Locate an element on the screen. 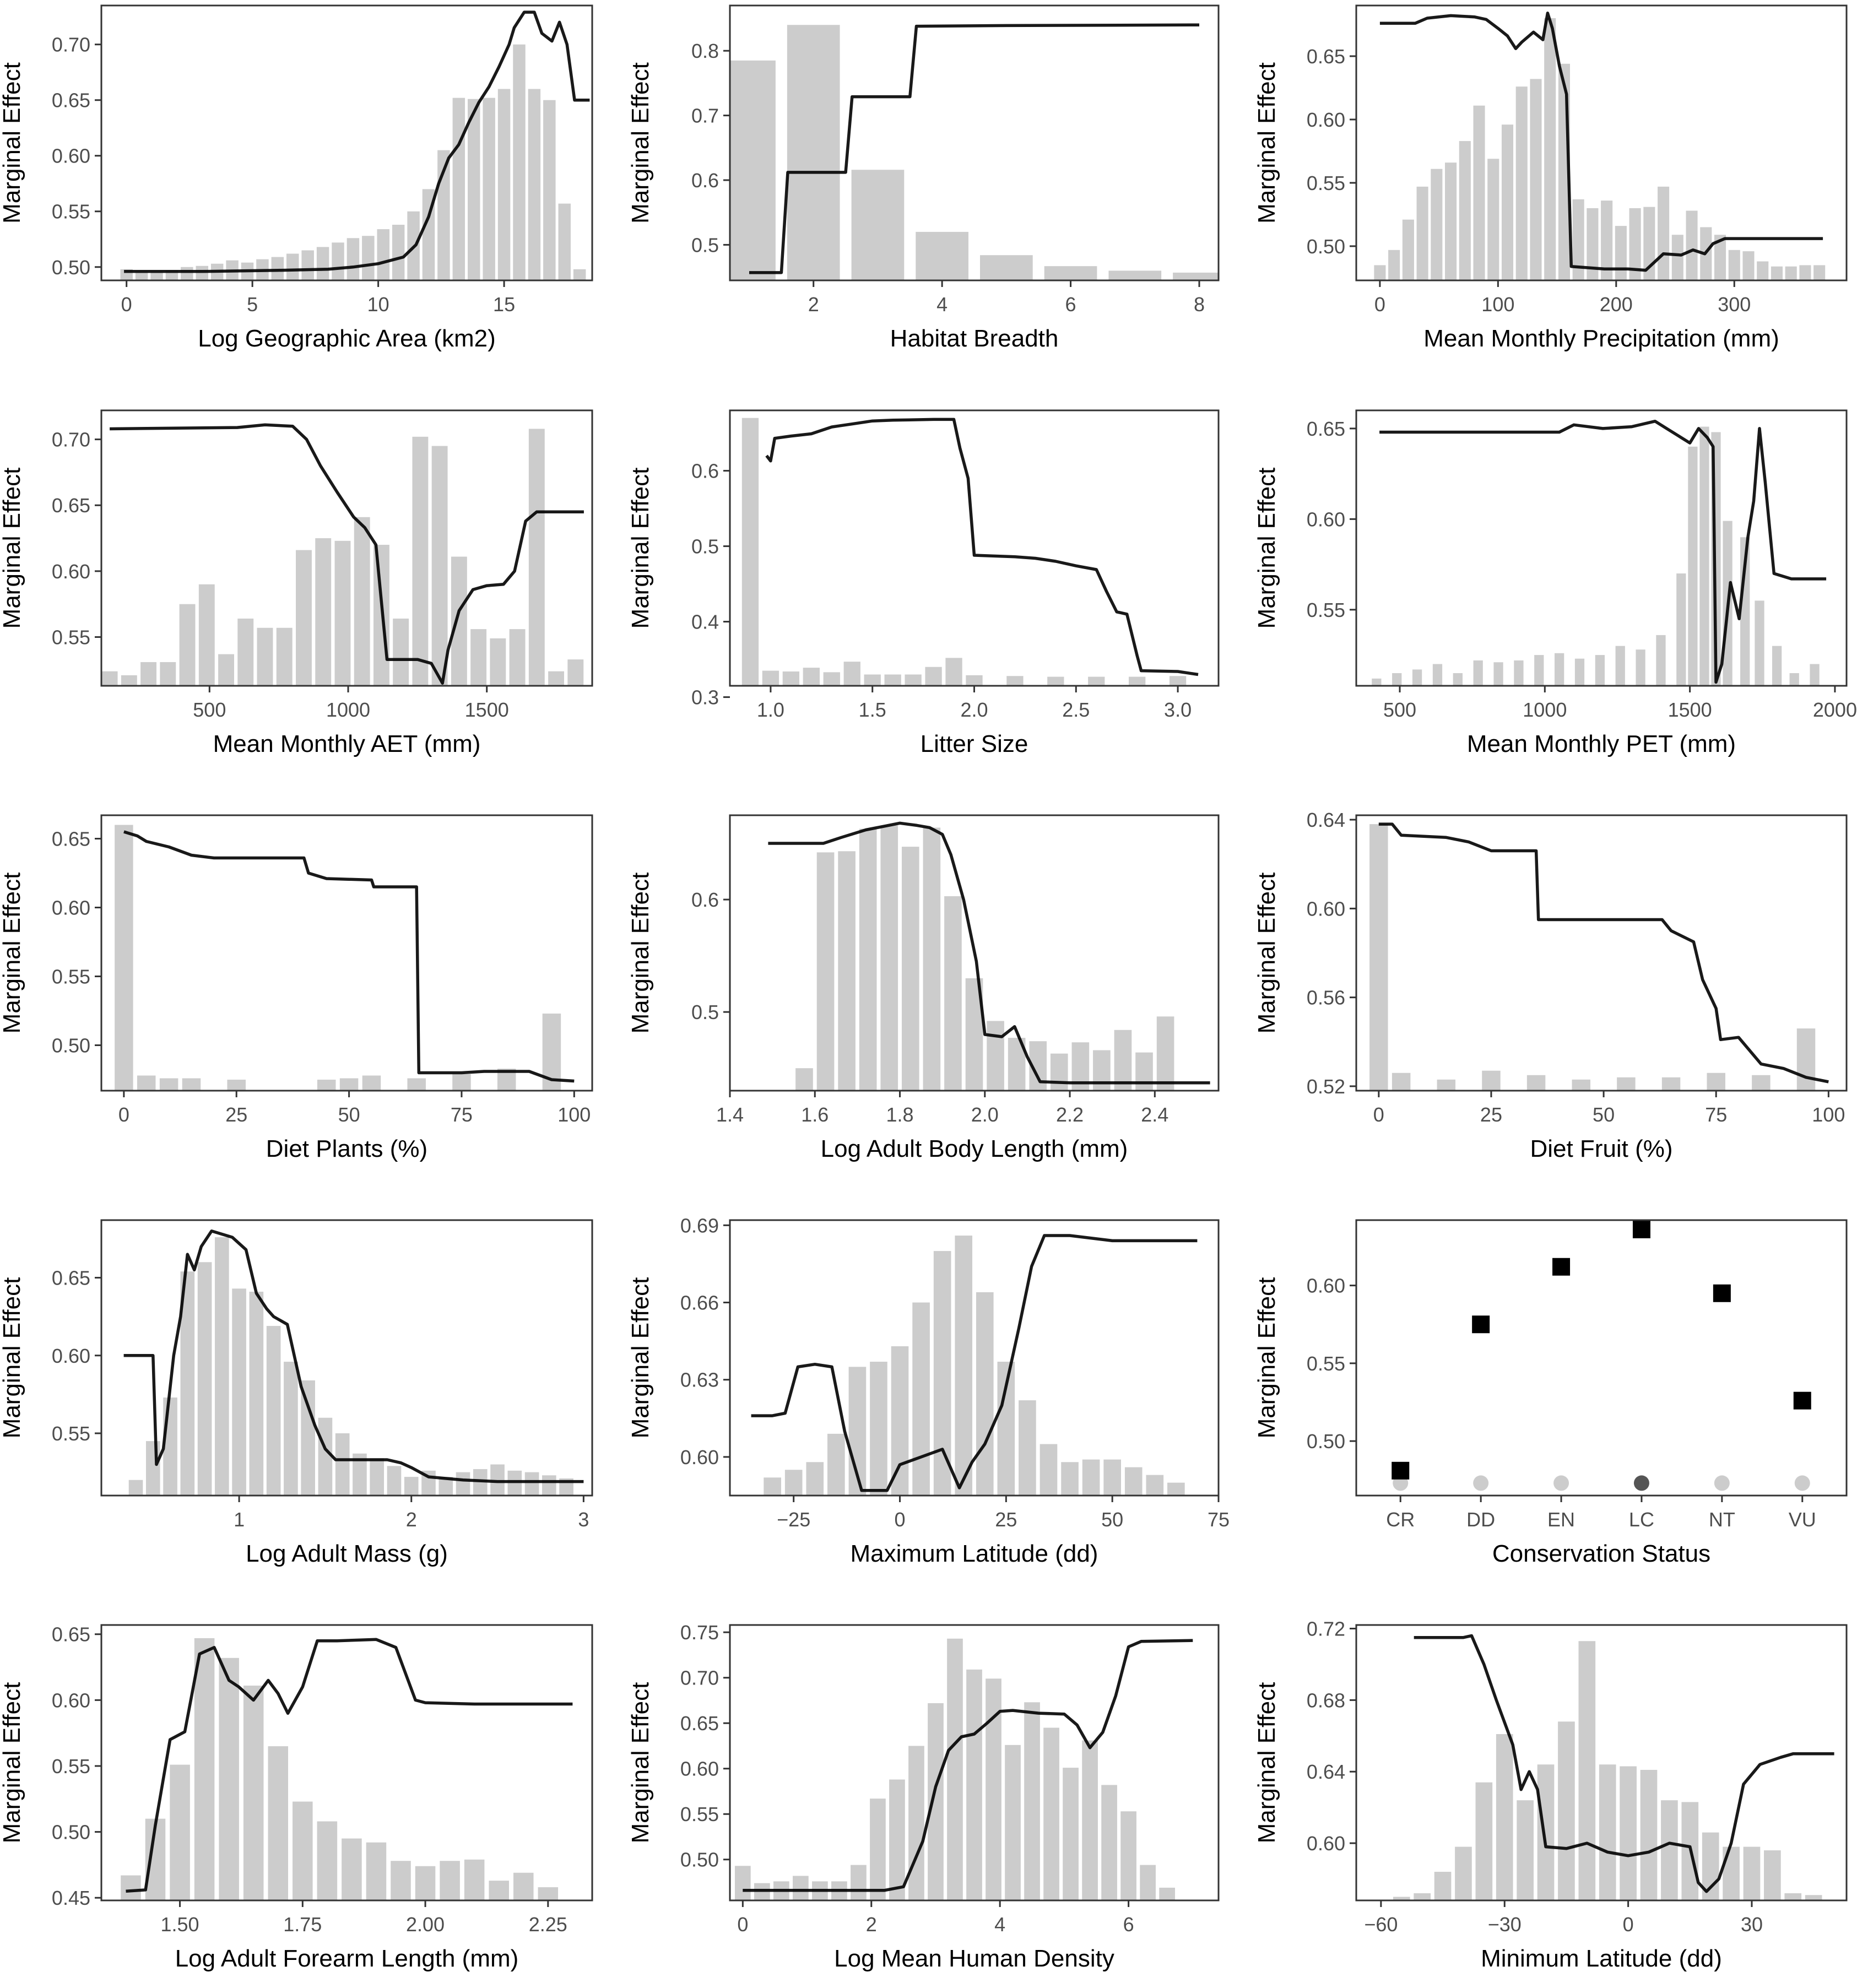  x-axis-title: Mean Monthly PET (mm) is located at coordinates (1601, 744).